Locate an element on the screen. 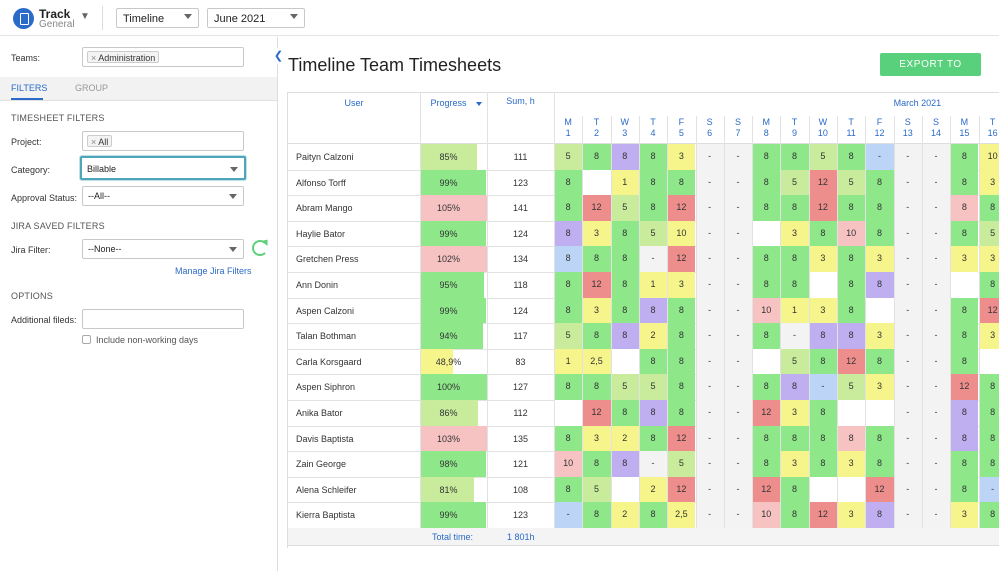 Image resolution: width=999 pixels, height=571 pixels. teams-tag: × Administration is located at coordinates (123, 57).